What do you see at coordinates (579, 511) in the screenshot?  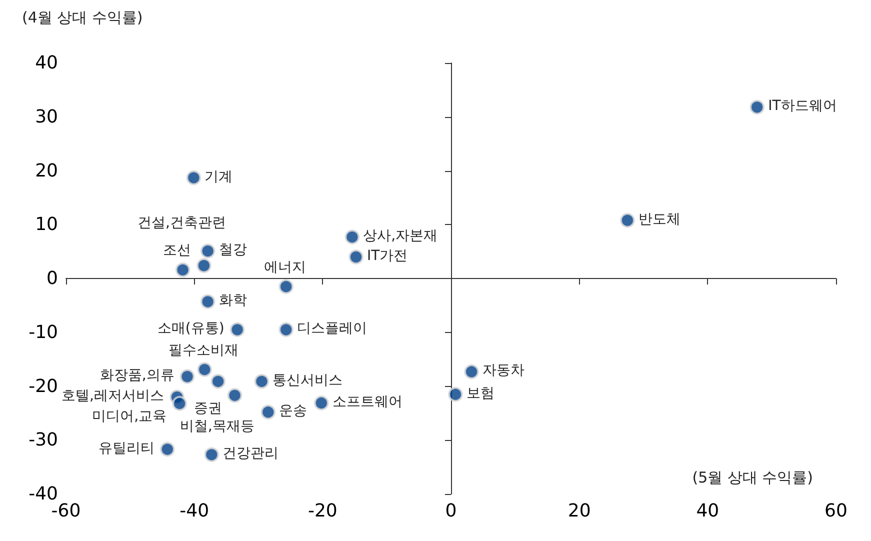 I see `x-tick-label: 20` at bounding box center [579, 511].